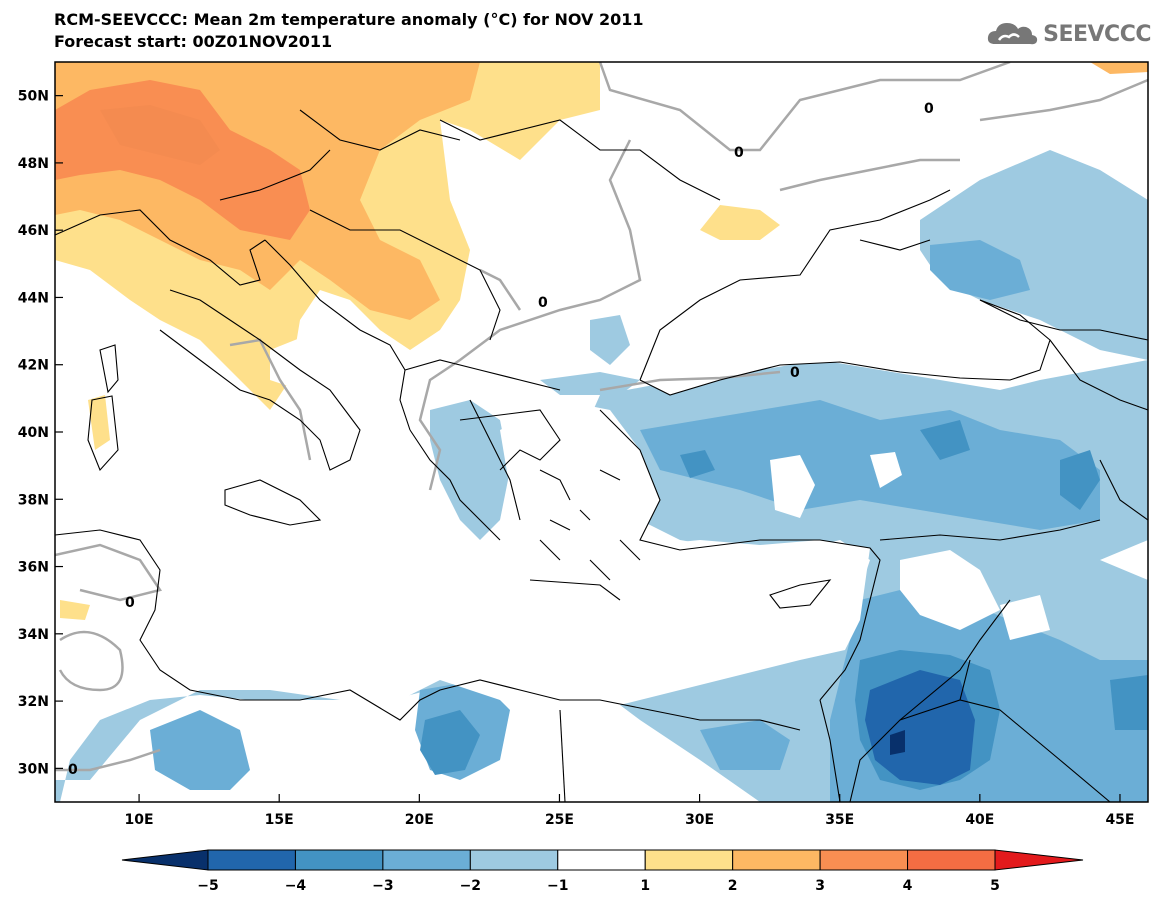  What do you see at coordinates (733, 886) in the screenshot?
I see `colorbar-label: 2` at bounding box center [733, 886].